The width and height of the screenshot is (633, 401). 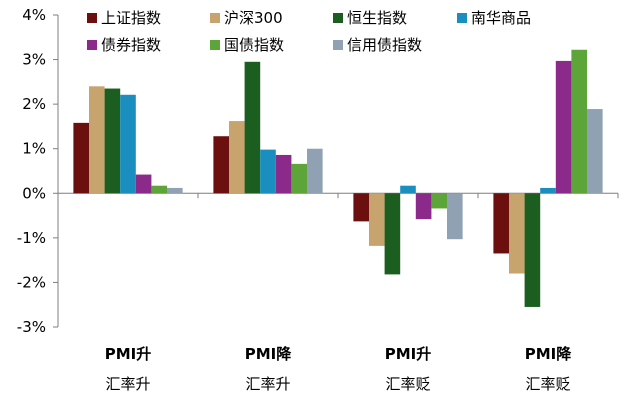 What do you see at coordinates (31, 327) in the screenshot?
I see `y-tick-label: -3%` at bounding box center [31, 327].